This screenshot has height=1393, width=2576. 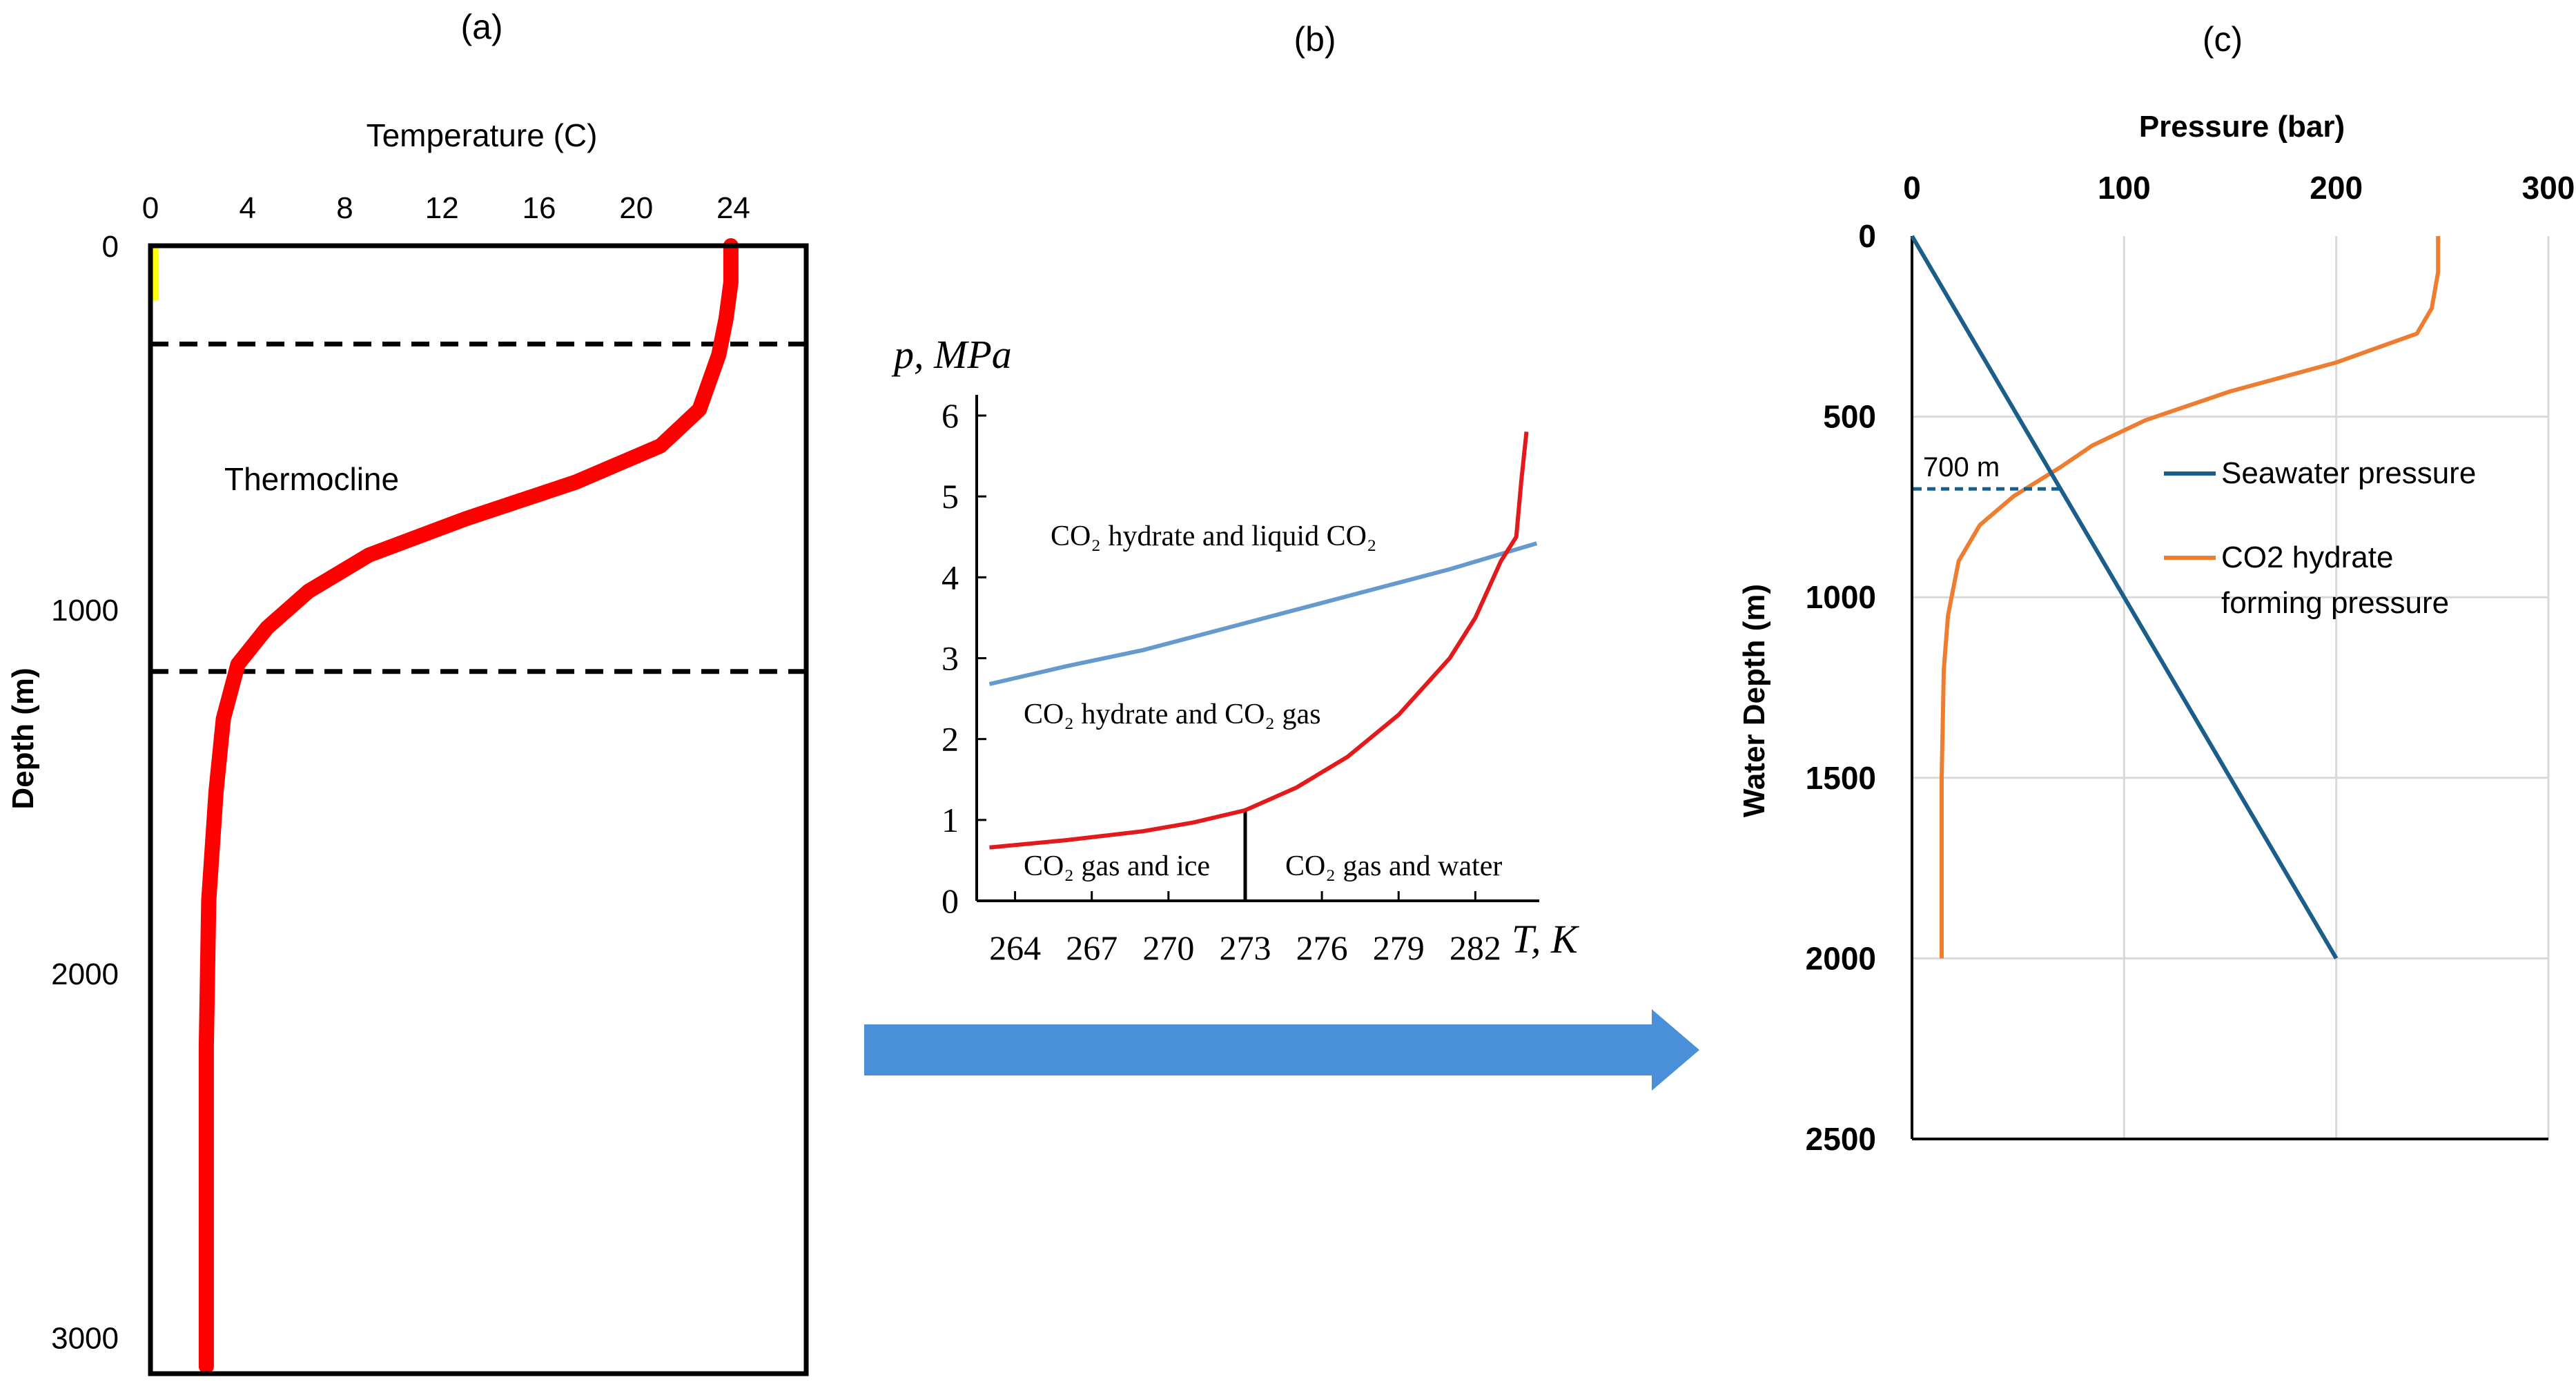 I want to click on a-ytick-label: 1000, so click(x=85, y=610).